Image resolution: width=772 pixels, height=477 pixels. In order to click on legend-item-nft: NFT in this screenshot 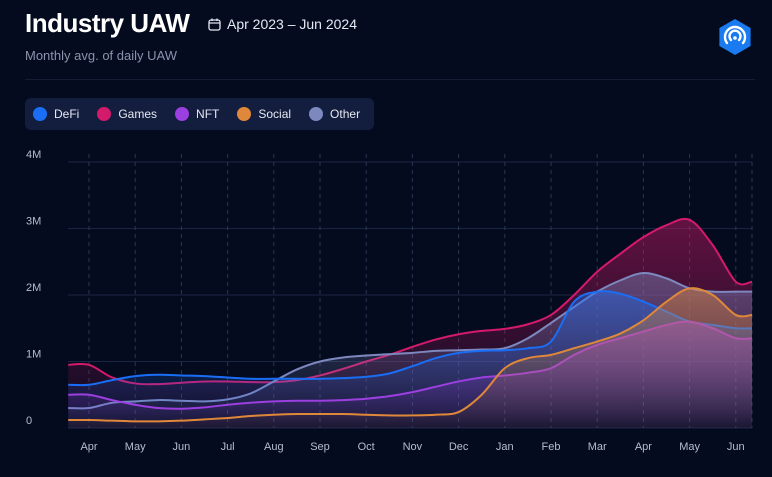, I will do `click(197, 114)`.